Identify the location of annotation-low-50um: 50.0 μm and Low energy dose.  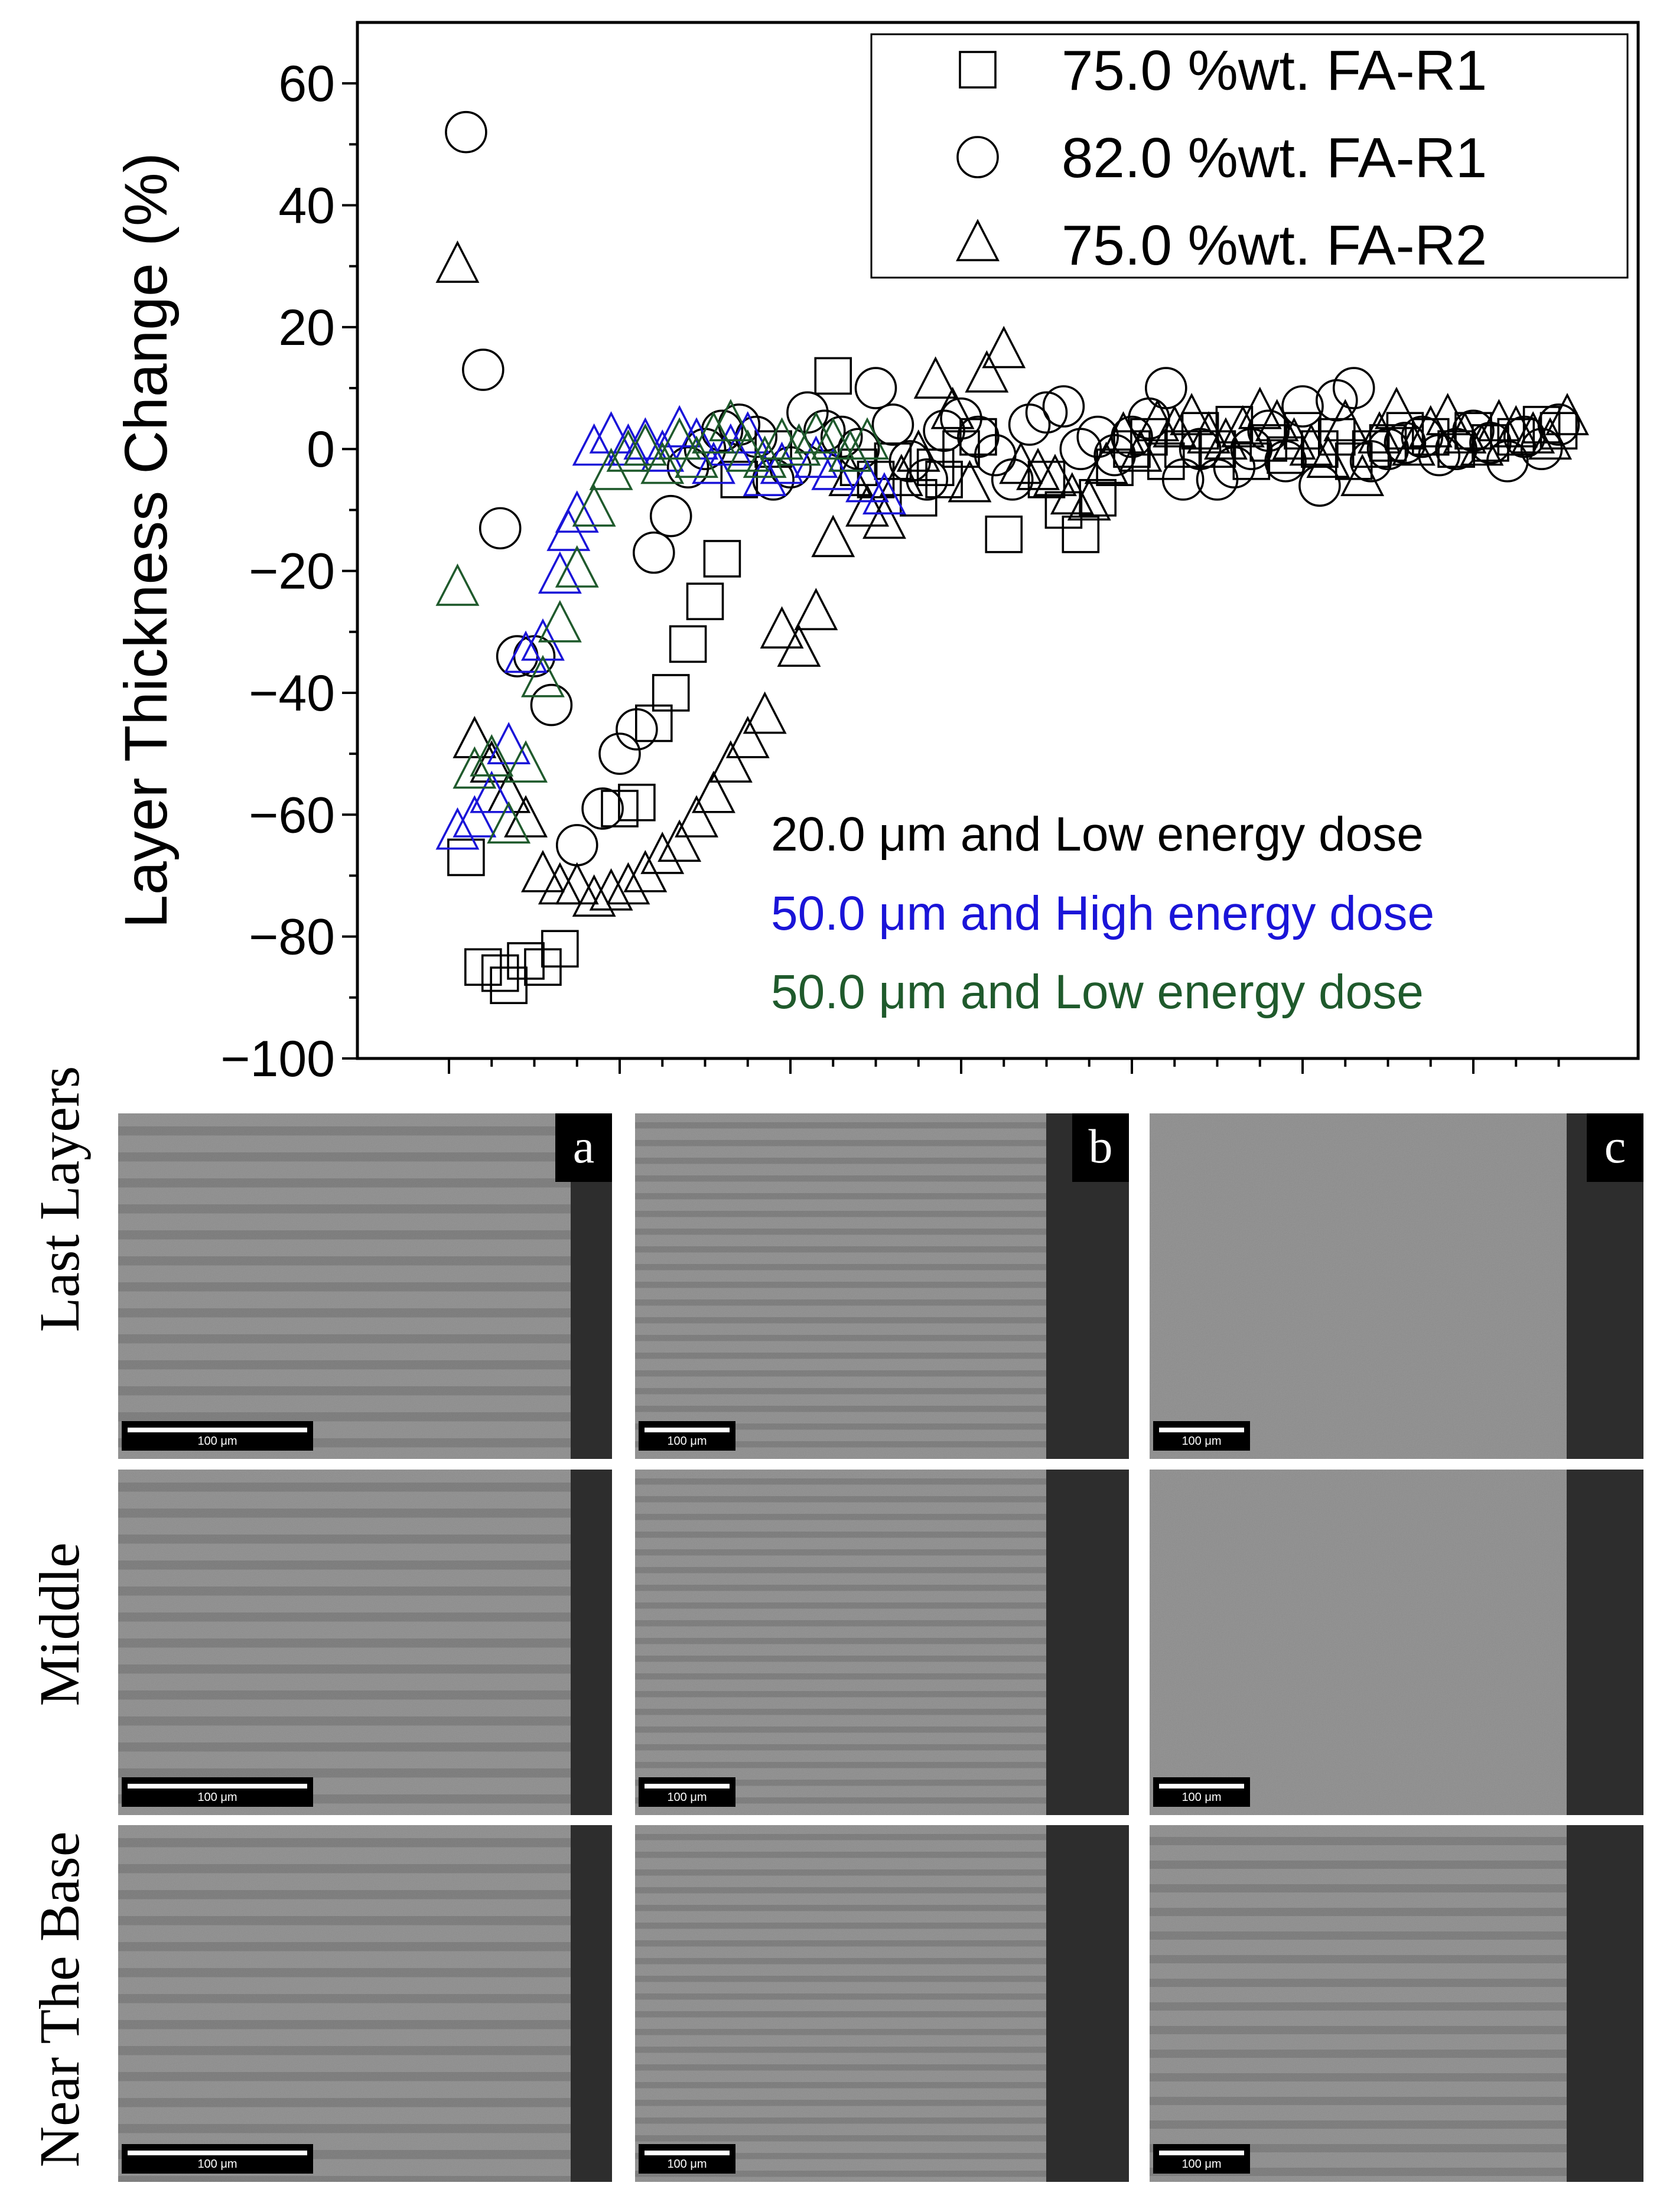
(1097, 992).